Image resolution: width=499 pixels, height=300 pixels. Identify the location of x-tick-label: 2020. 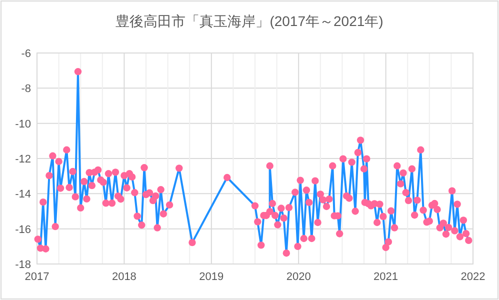
(298, 277).